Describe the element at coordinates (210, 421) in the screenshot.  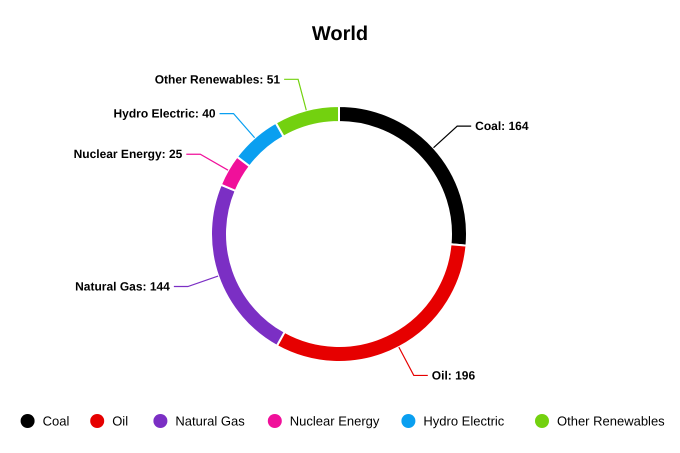
I see `legend-label: Natural Gas` at that location.